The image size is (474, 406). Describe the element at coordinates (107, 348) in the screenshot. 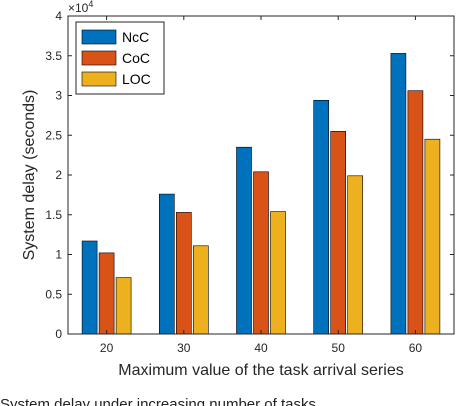

I see `x-tick-label: 20` at that location.